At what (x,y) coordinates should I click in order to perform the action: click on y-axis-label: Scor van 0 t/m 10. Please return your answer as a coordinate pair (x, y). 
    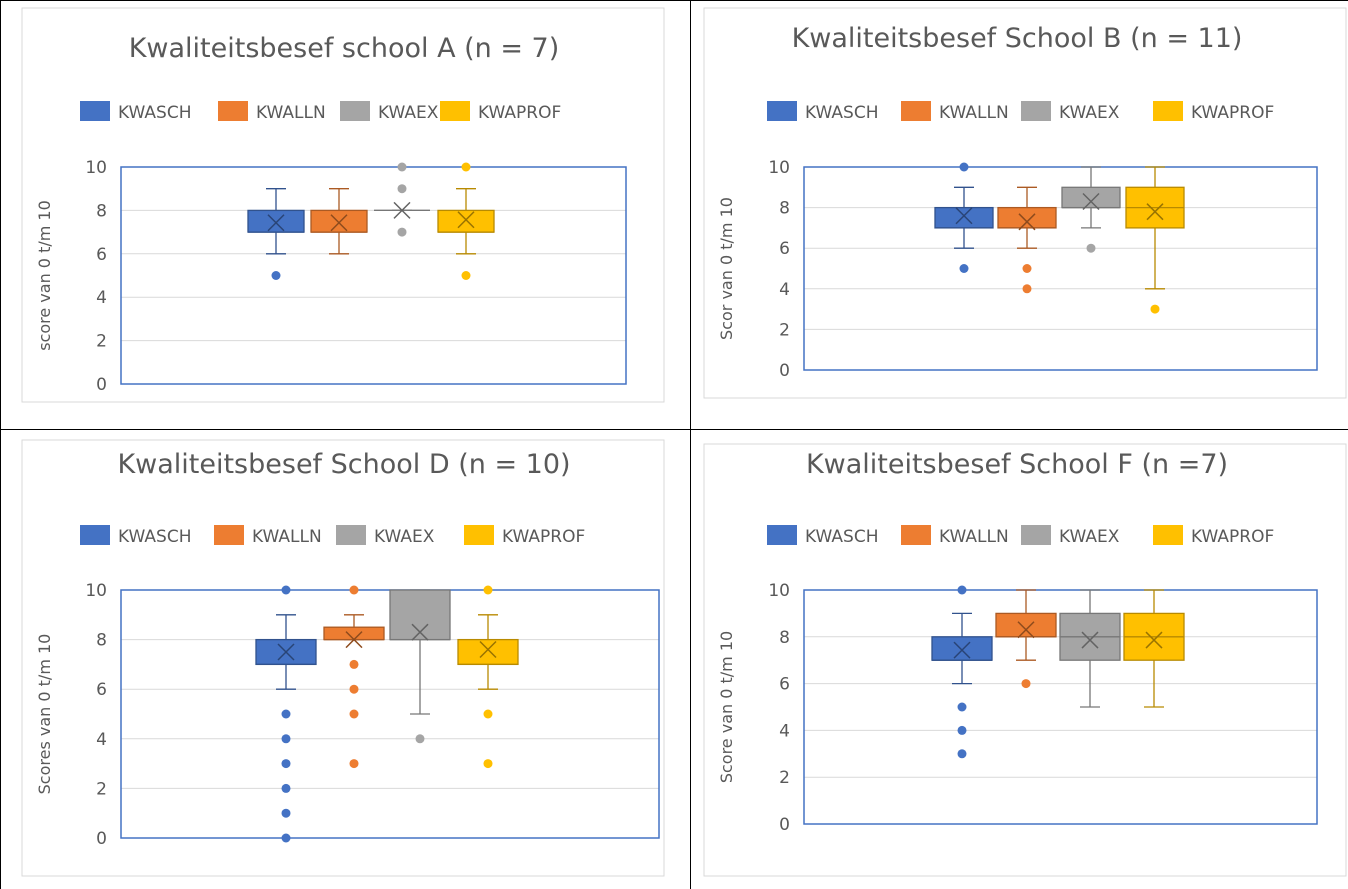
    Looking at the image, I should click on (726, 268).